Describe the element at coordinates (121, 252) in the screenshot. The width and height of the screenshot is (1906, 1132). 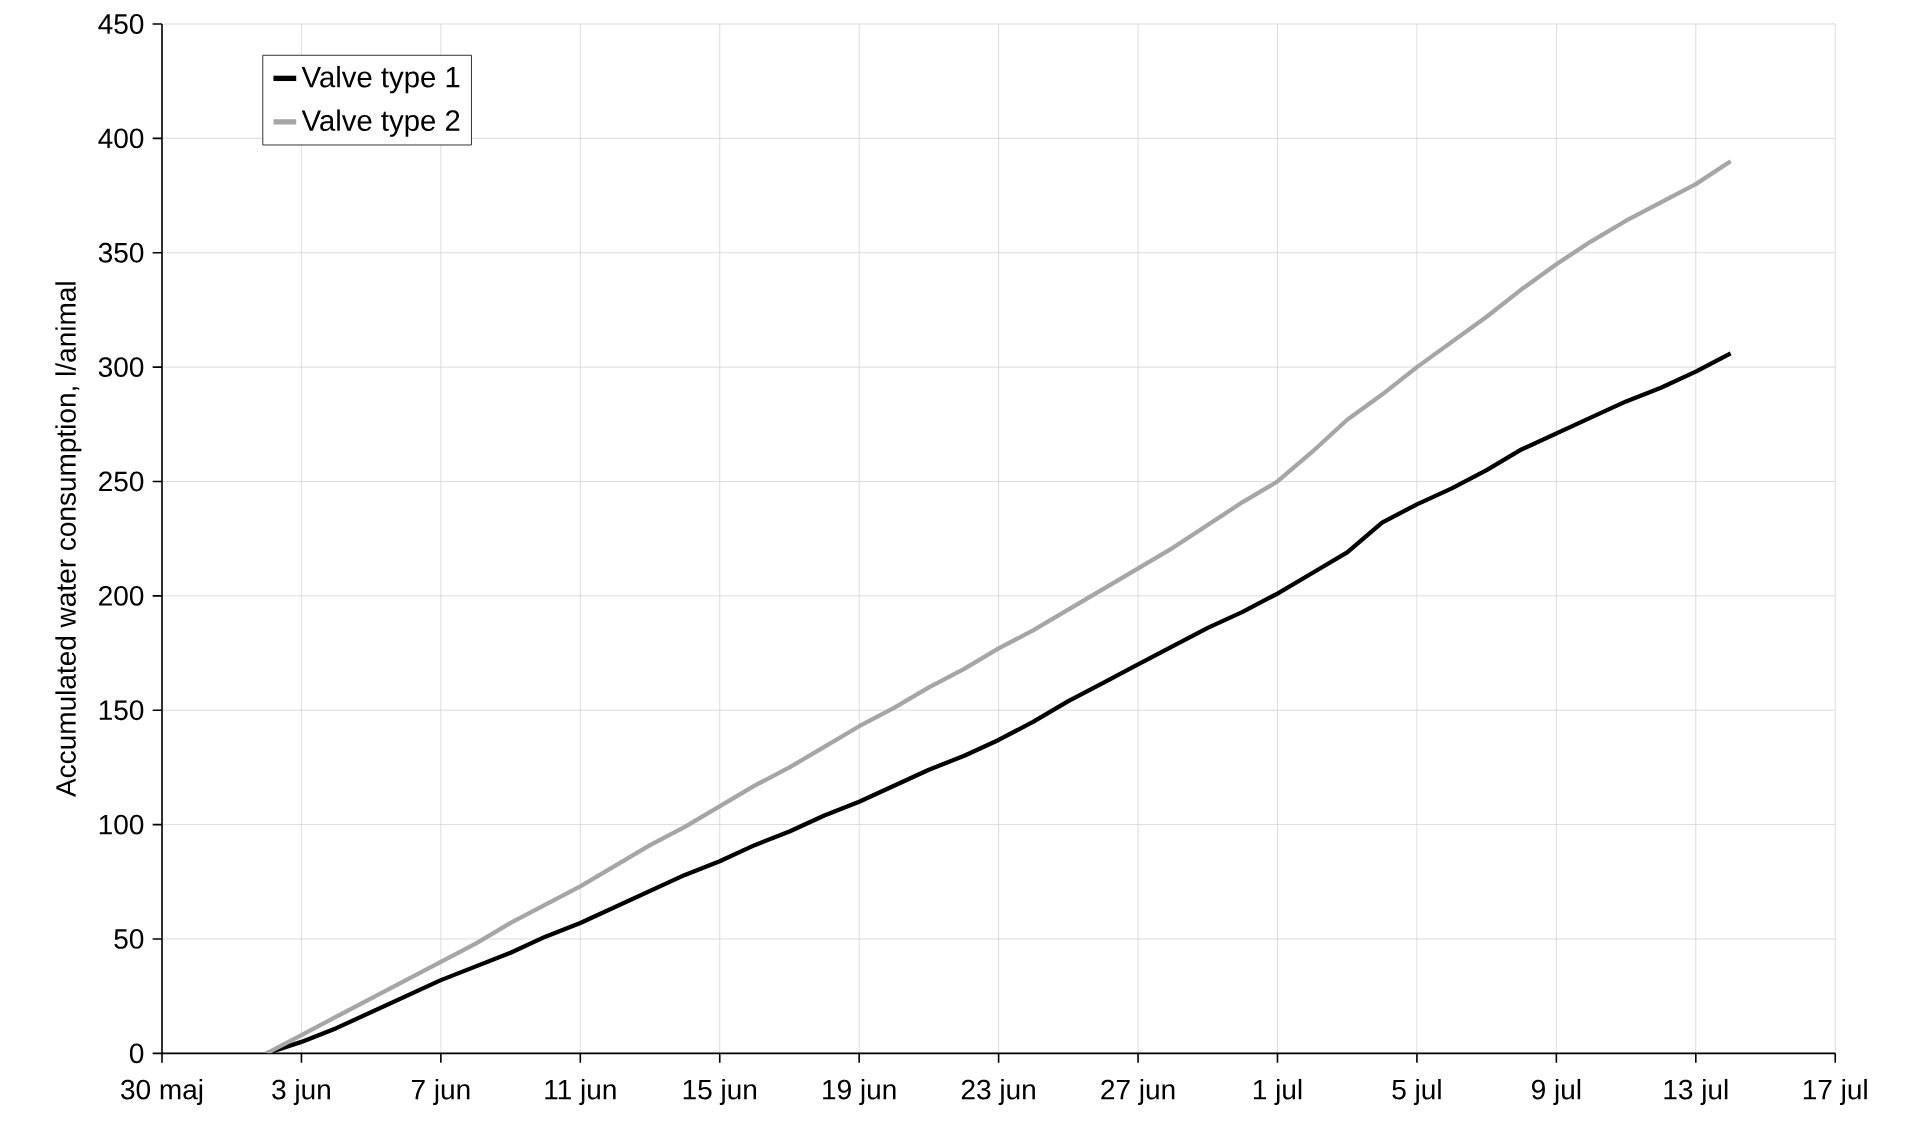
I see `y-tick-label: 350` at that location.